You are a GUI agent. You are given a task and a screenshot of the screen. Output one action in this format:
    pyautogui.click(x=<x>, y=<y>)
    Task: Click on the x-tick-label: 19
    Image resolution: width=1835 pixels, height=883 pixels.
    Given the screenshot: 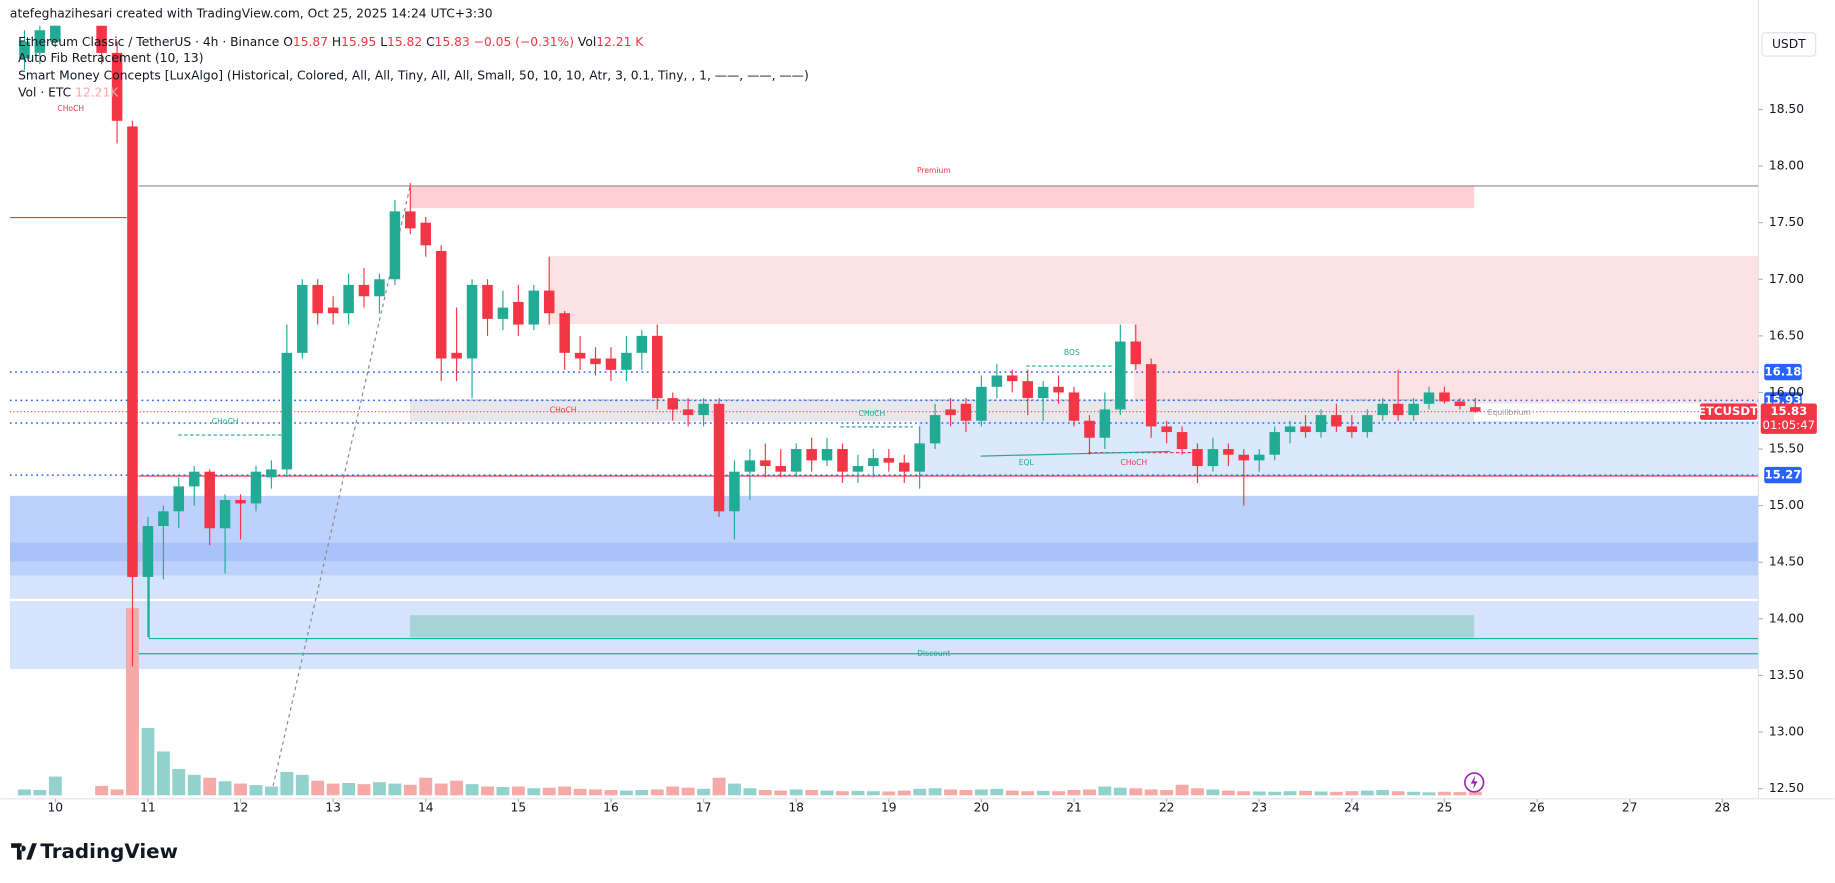 What is the action you would take?
    pyautogui.click(x=889, y=808)
    